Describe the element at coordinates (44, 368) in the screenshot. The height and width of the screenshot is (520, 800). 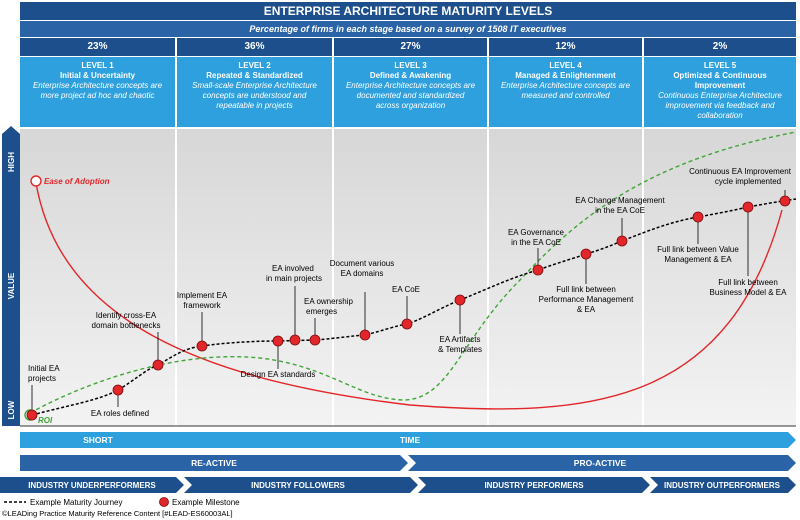
I see `milestone-label: Initial EA` at that location.